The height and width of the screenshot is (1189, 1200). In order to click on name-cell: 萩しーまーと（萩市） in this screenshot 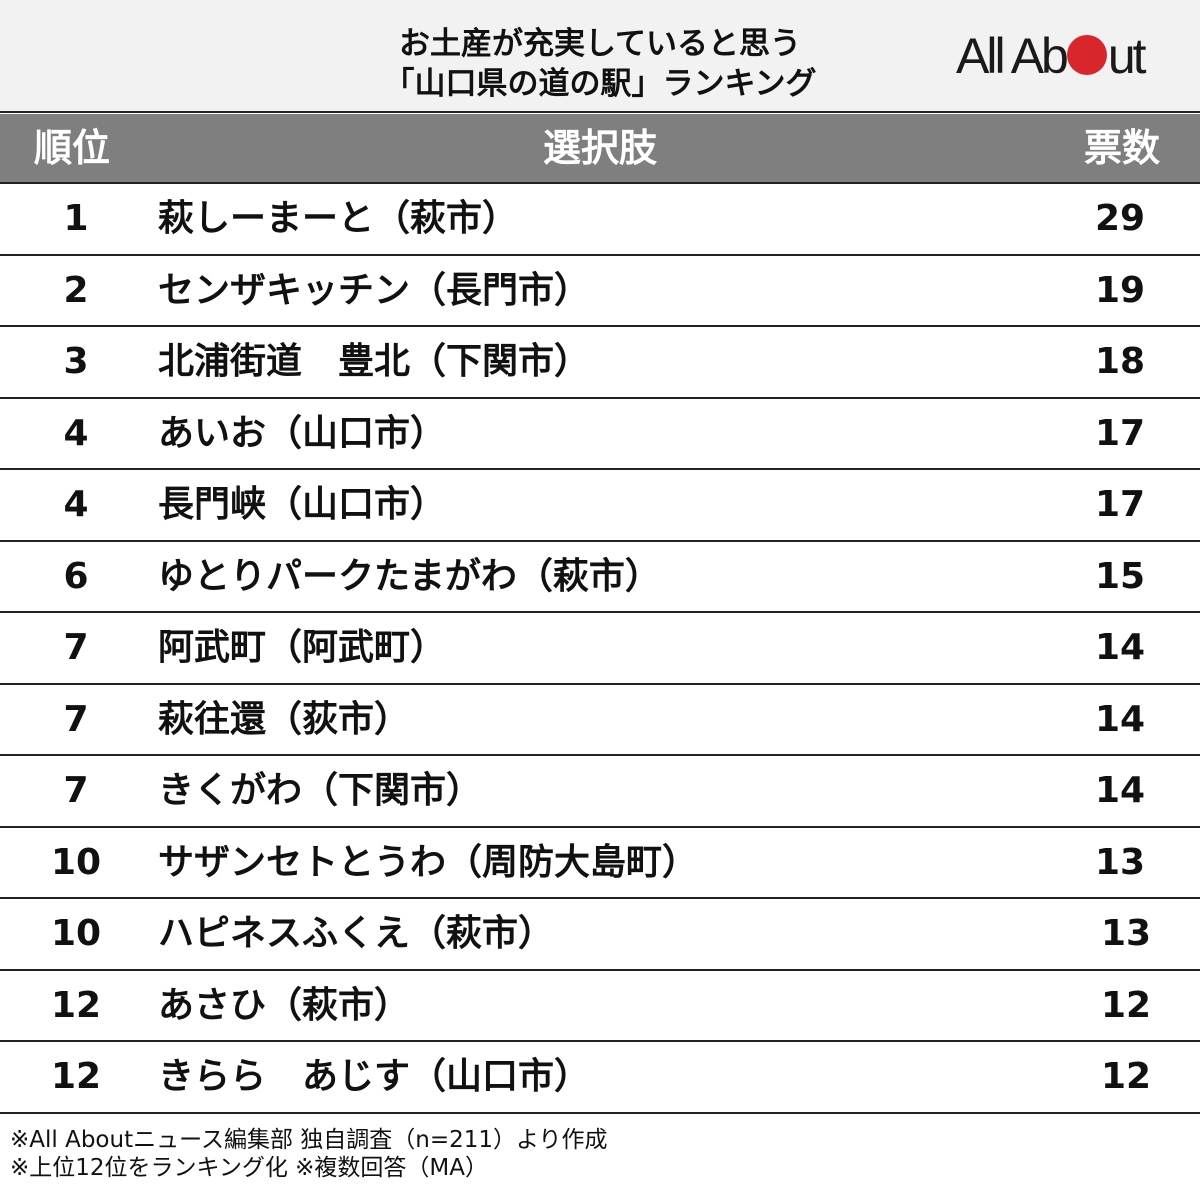, I will do `click(338, 218)`.